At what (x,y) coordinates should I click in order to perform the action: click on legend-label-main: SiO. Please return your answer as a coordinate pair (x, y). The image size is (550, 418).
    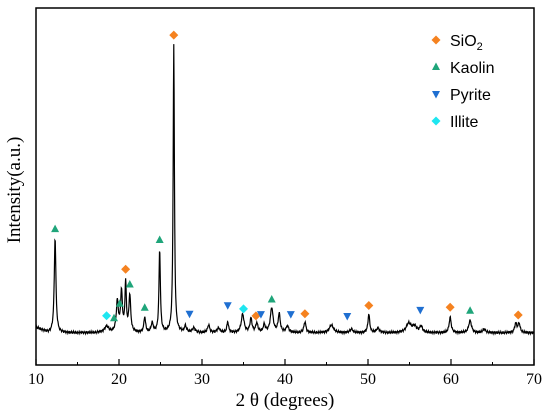
    Looking at the image, I should click on (463, 41).